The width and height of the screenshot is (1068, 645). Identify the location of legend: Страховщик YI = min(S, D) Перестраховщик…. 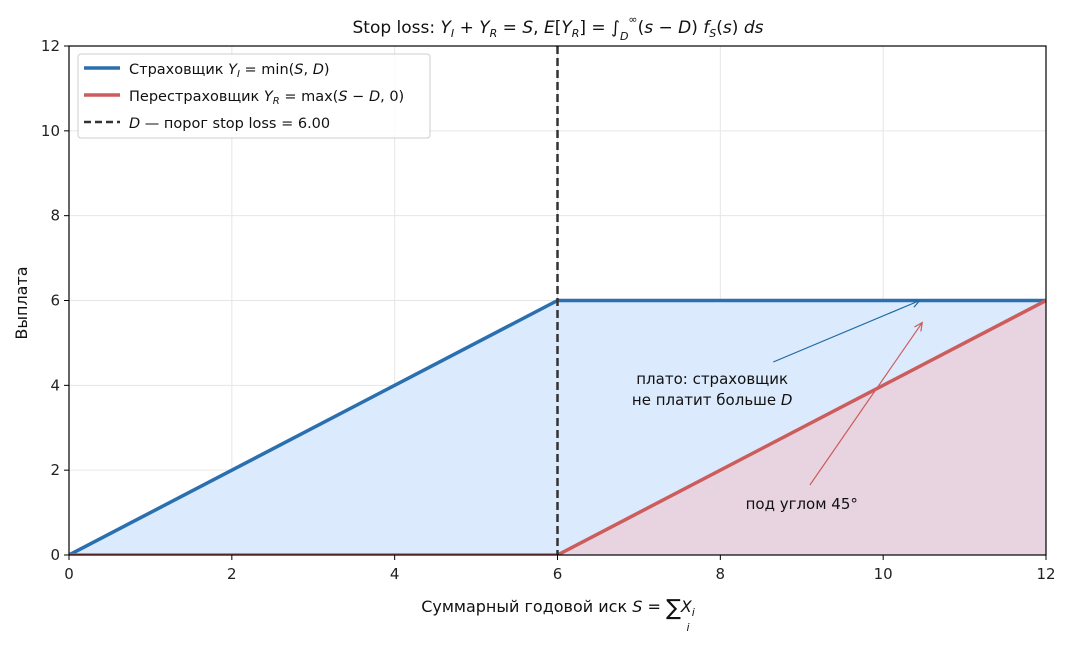
(254, 96).